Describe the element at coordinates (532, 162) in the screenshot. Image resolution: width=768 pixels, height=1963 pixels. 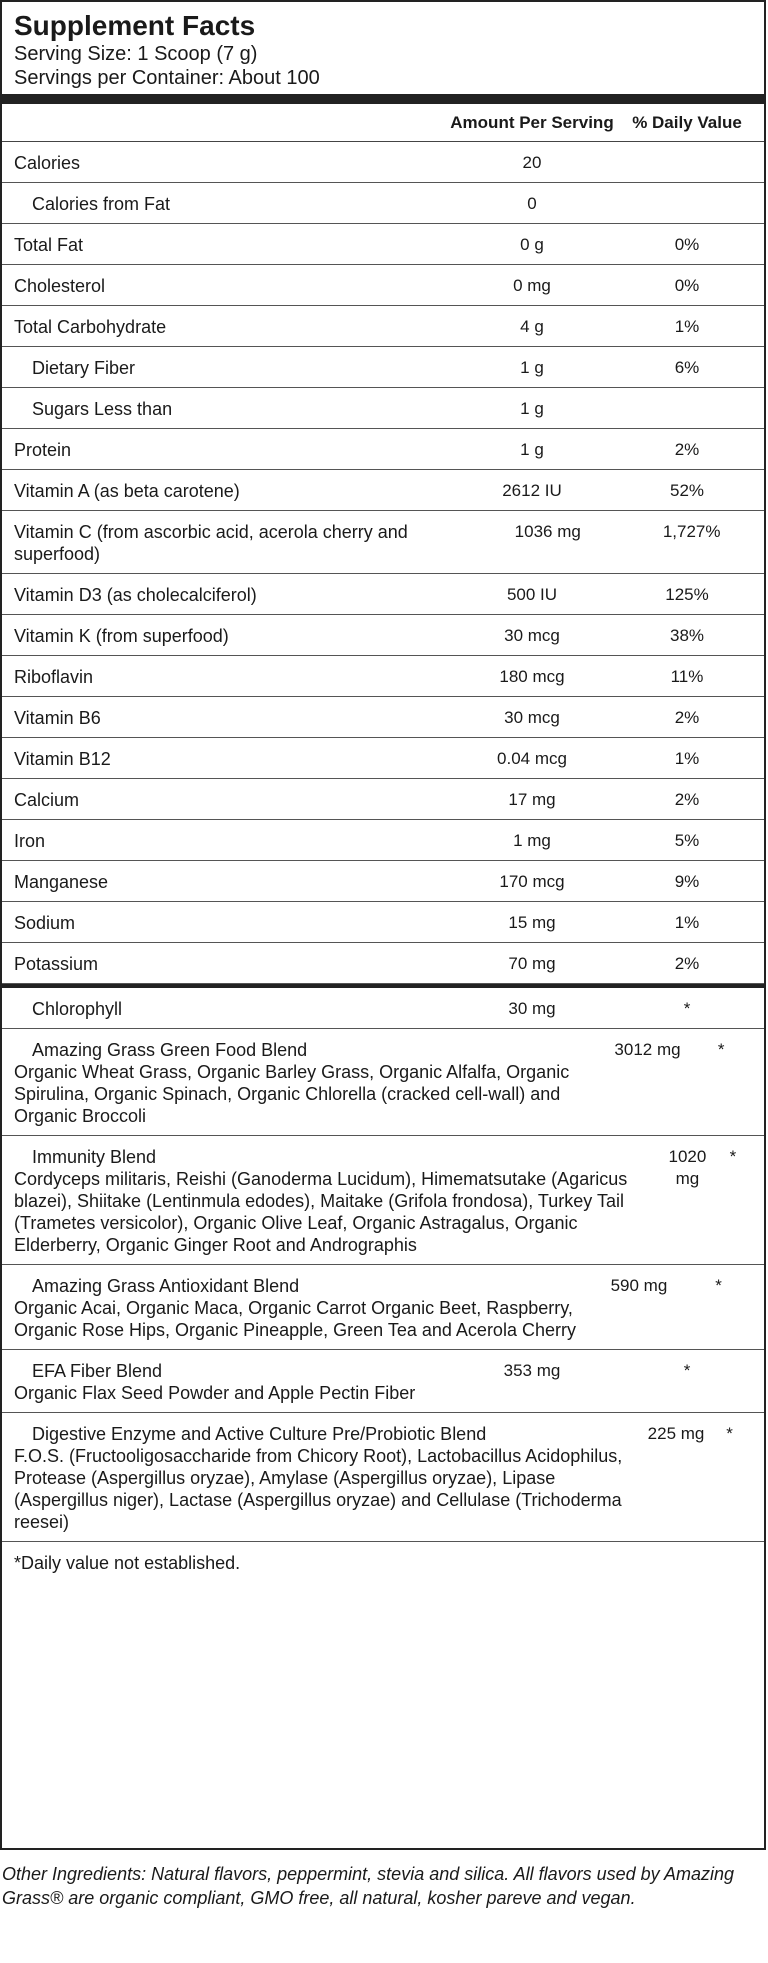
I see `nutrient-amount: 20` at that location.